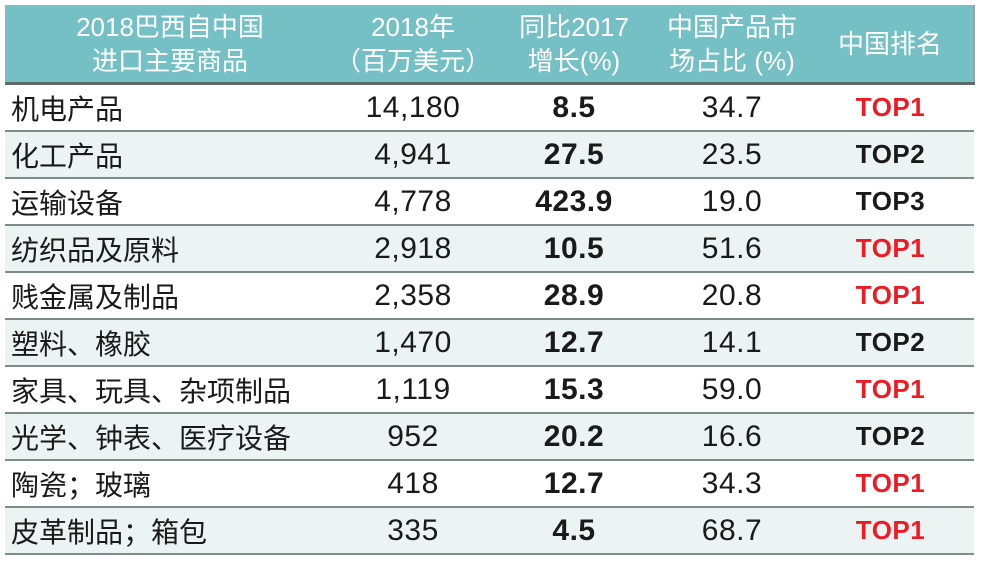 This screenshot has width=982, height=562. What do you see at coordinates (732, 155) in the screenshot?
I see `share-cell: 23.5` at bounding box center [732, 155].